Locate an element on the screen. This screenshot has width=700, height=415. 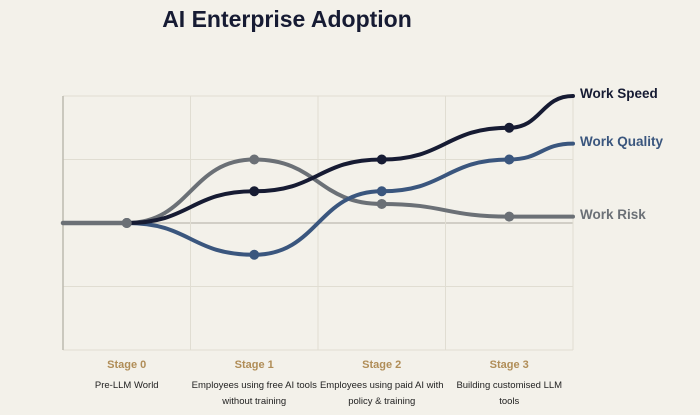
chart-title: AI Enterprise Adoption is located at coordinates (287, 19).